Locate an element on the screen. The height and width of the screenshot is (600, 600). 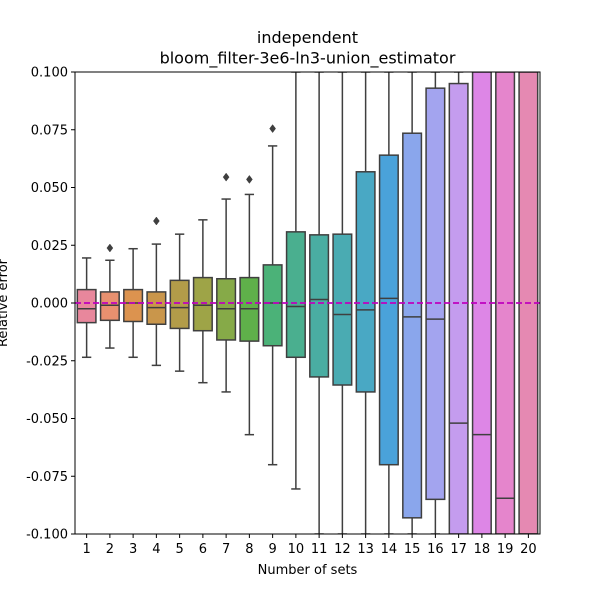
y-tick-label: -0.025 is located at coordinates (47, 361).